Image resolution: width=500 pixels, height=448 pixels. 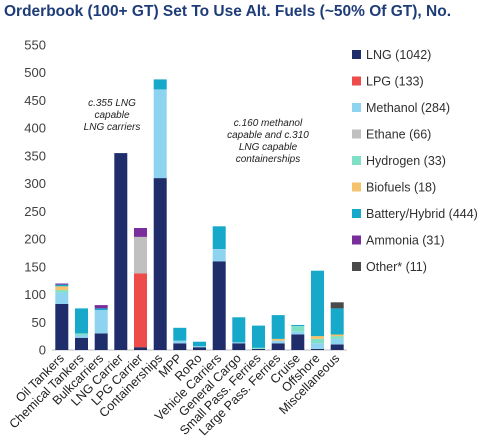 What do you see at coordinates (112, 127) in the screenshot?
I see `annotation-line: LNG carriers` at bounding box center [112, 127].